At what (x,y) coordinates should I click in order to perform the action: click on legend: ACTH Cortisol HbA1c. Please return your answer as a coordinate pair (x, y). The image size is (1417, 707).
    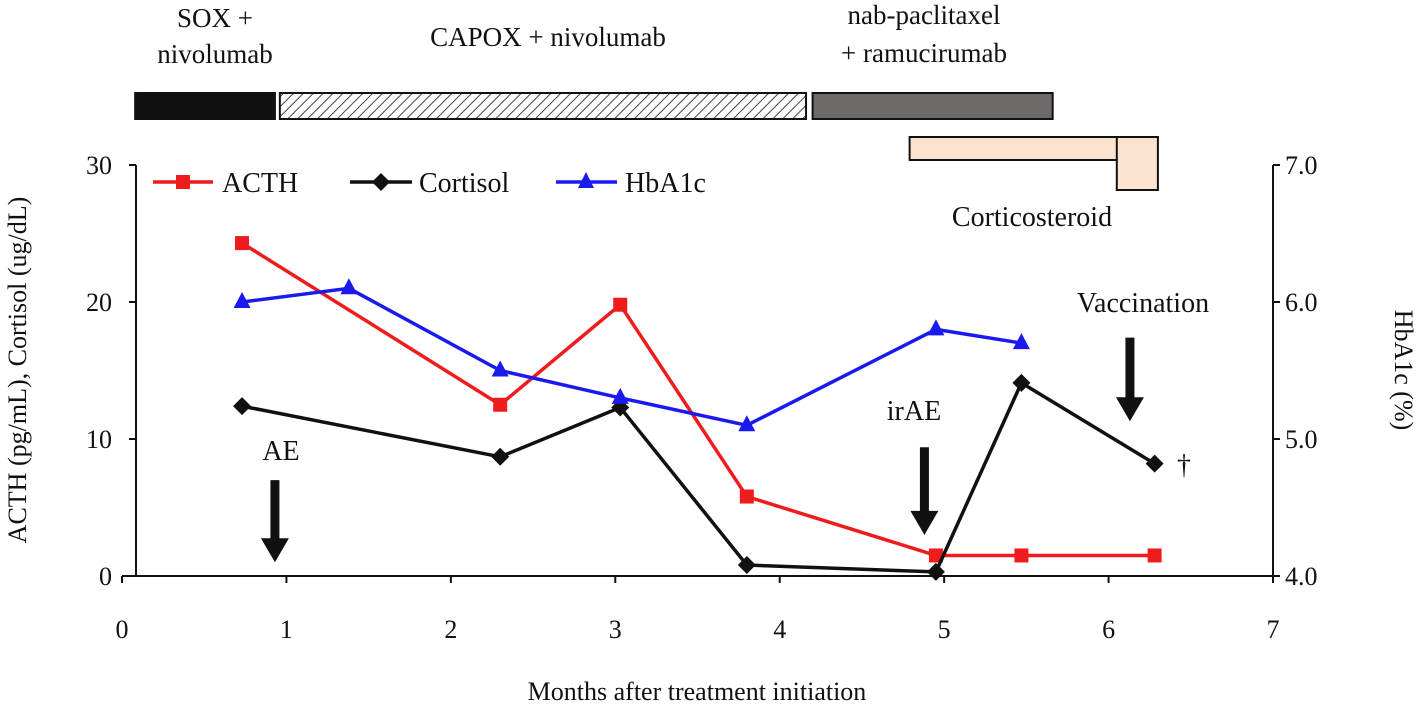
    Looking at the image, I should click on (429, 183).